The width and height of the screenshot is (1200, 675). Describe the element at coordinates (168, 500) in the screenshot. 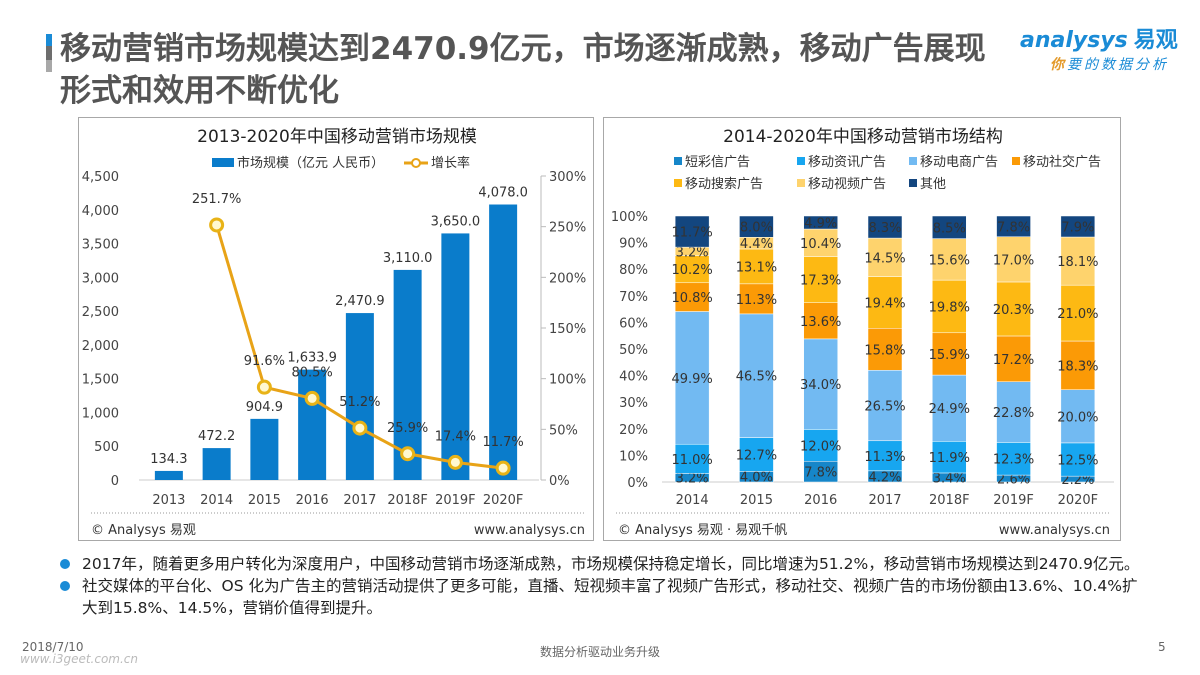

I see `x-tick-label: 2013` at that location.